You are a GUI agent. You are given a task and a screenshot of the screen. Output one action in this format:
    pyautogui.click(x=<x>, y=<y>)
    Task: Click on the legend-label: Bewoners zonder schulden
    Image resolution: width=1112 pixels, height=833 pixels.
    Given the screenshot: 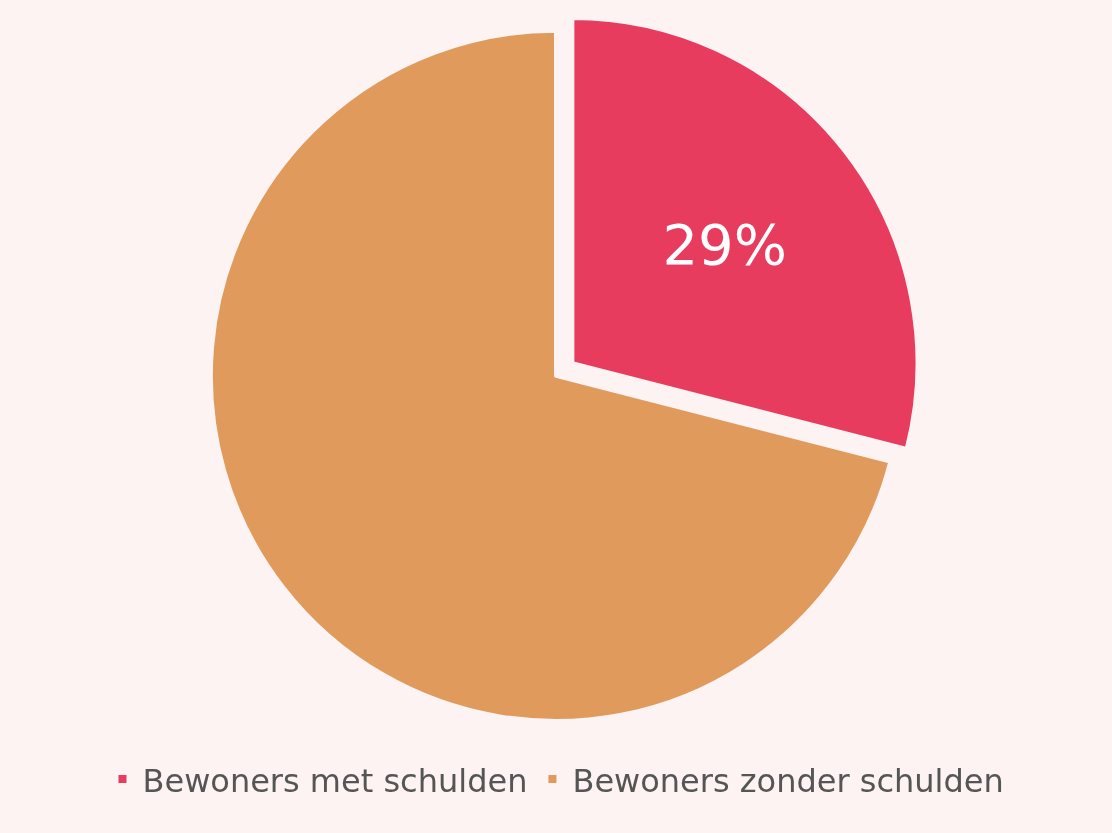 What is the action you would take?
    pyautogui.click(x=788, y=780)
    